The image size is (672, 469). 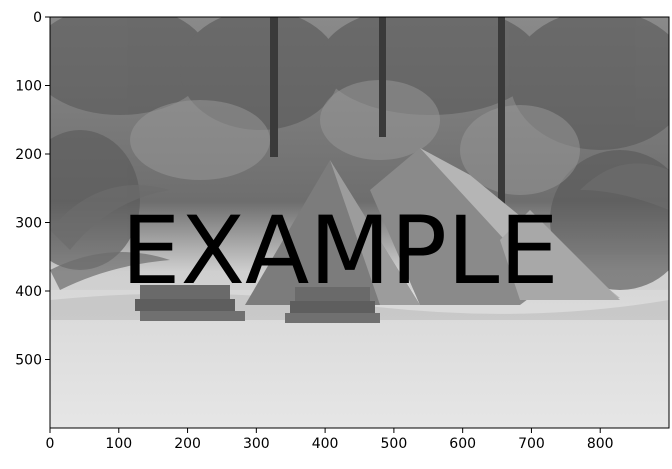 I want to click on y-tick-label: 200, so click(x=28, y=155).